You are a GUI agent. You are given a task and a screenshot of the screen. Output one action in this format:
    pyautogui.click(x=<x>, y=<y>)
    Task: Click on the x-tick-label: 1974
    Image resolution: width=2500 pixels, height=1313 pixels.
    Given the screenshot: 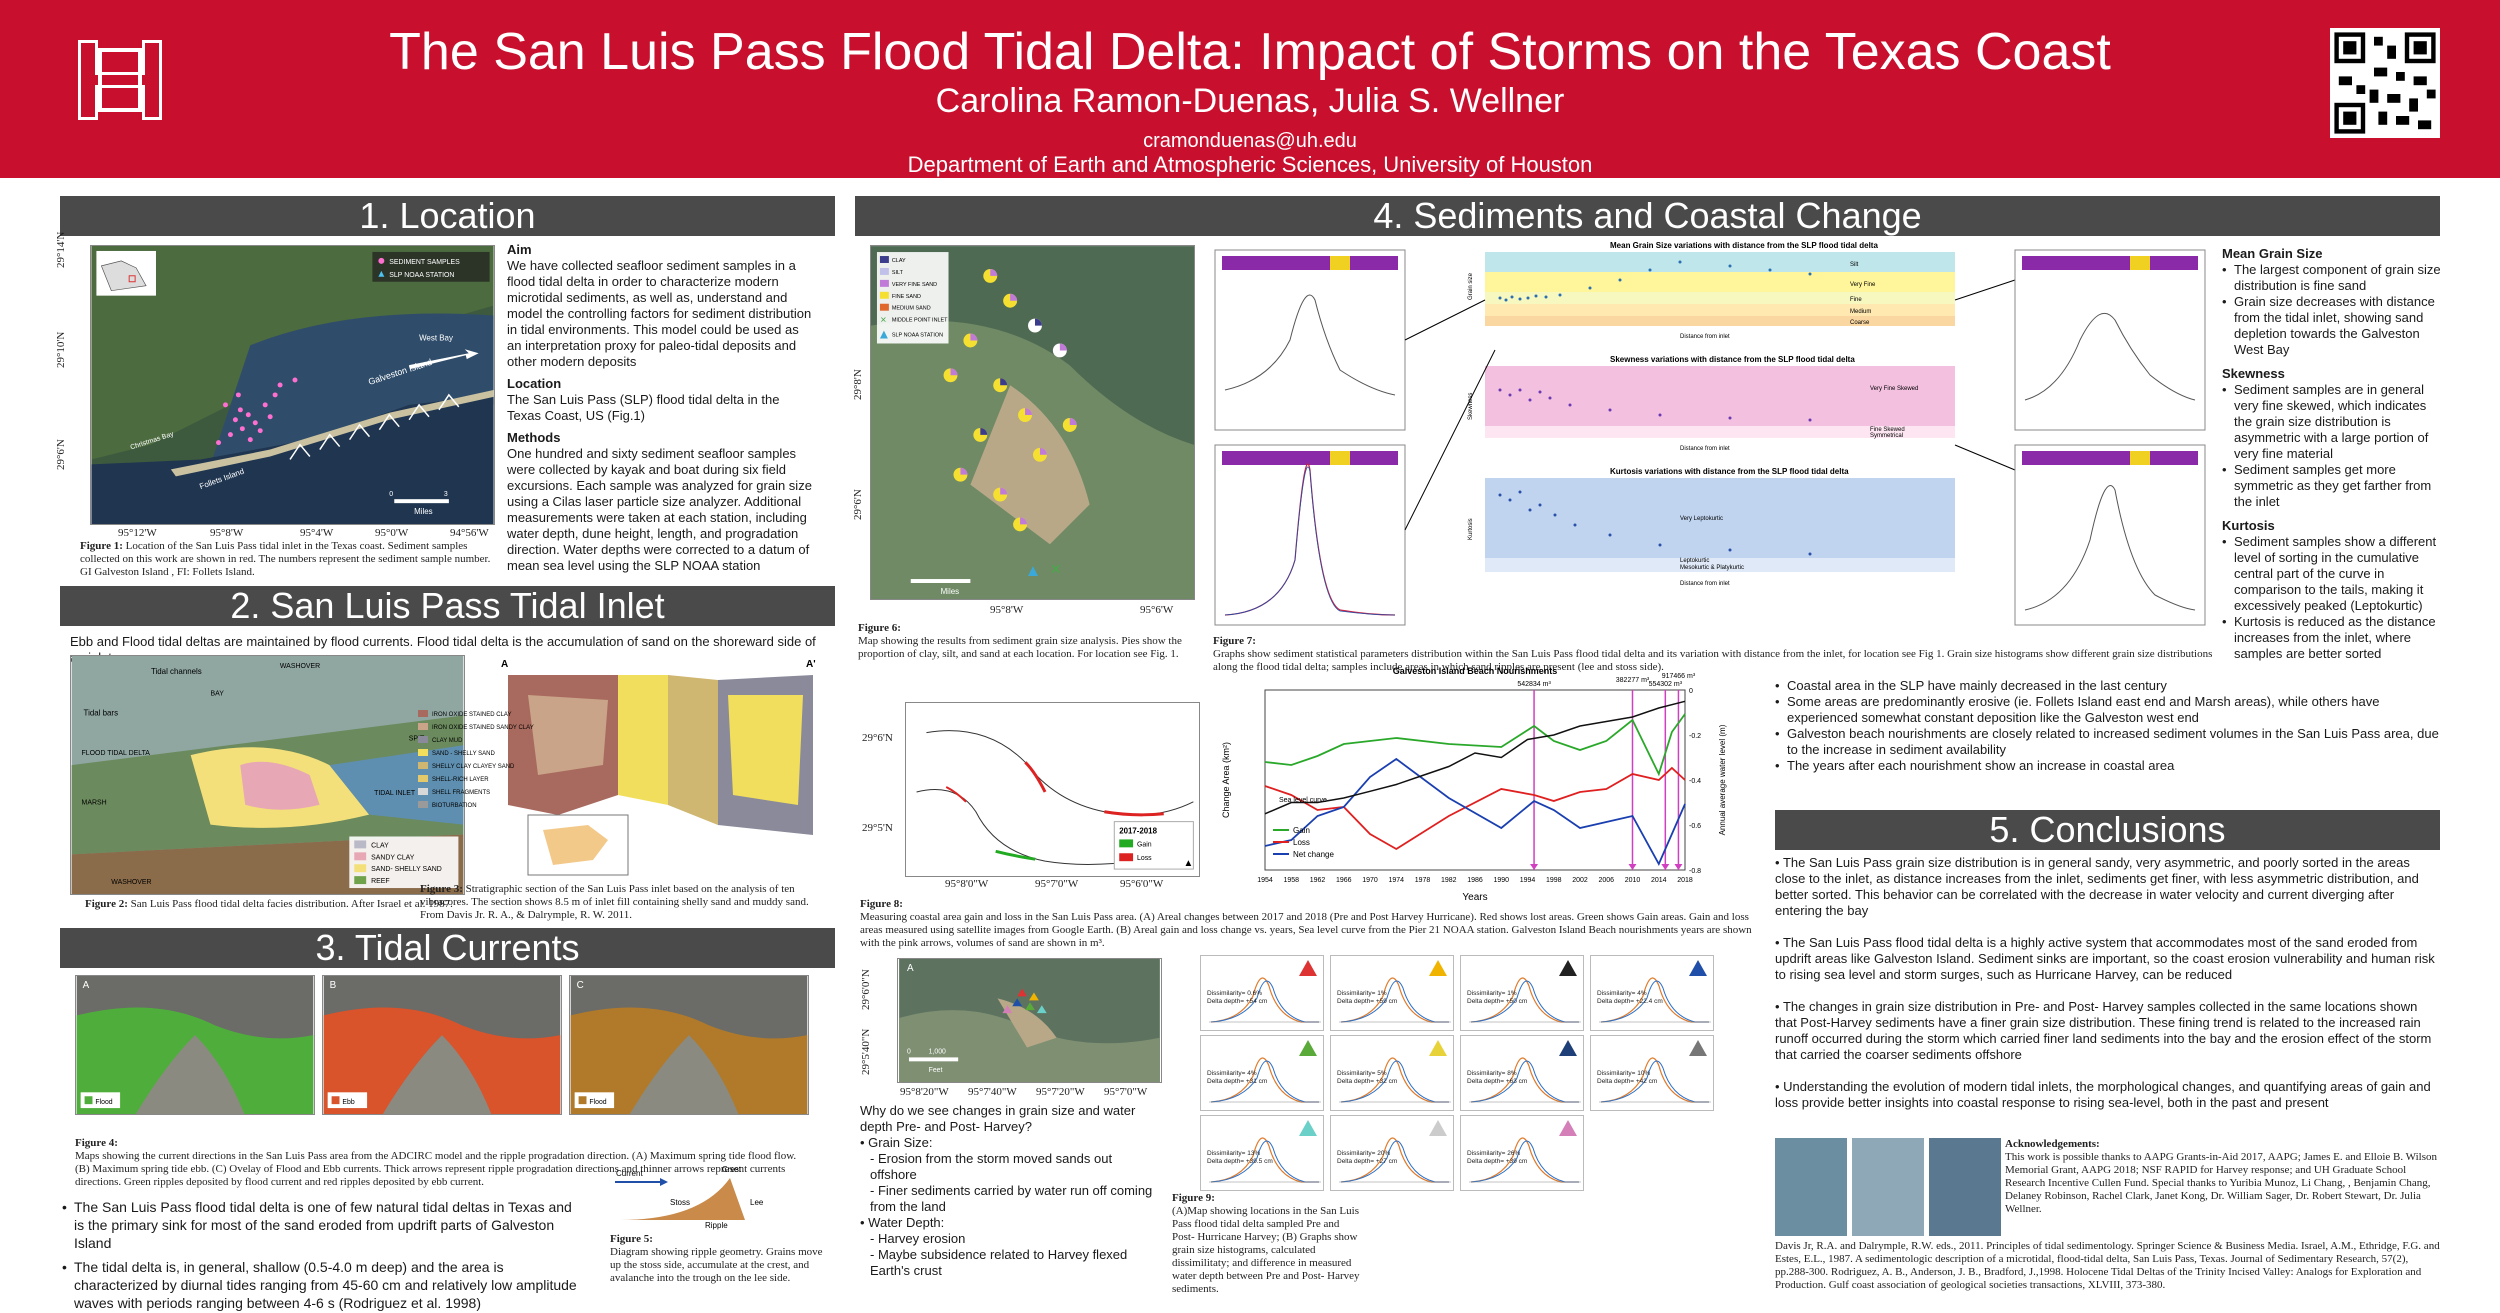 What is the action you would take?
    pyautogui.click(x=1396, y=880)
    